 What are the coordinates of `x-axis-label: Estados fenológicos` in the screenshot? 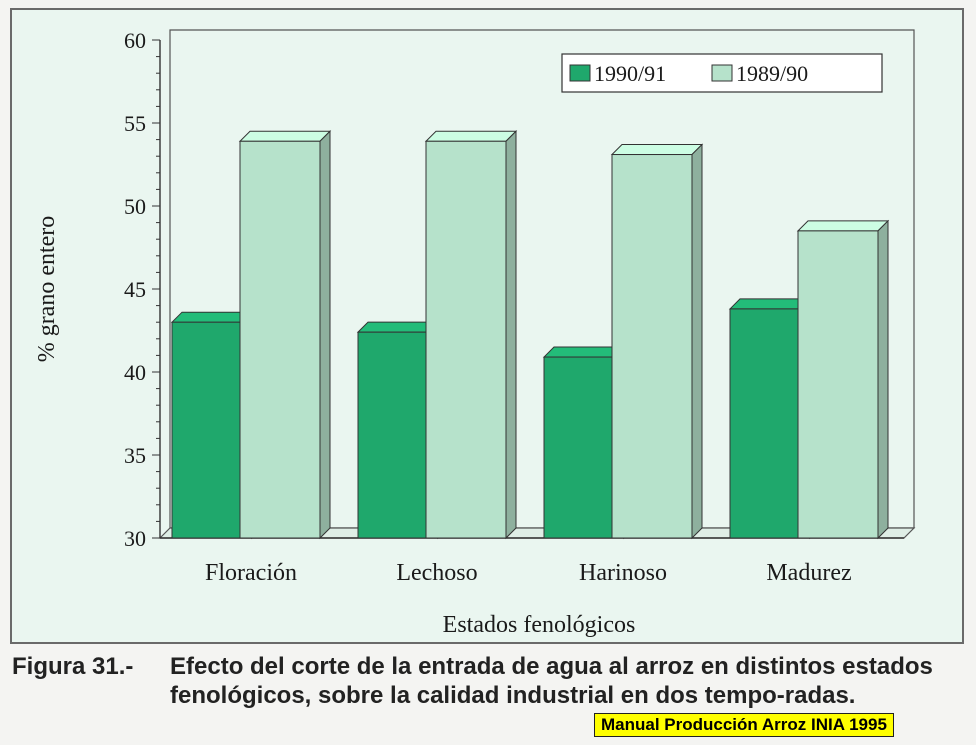 It's located at (539, 625).